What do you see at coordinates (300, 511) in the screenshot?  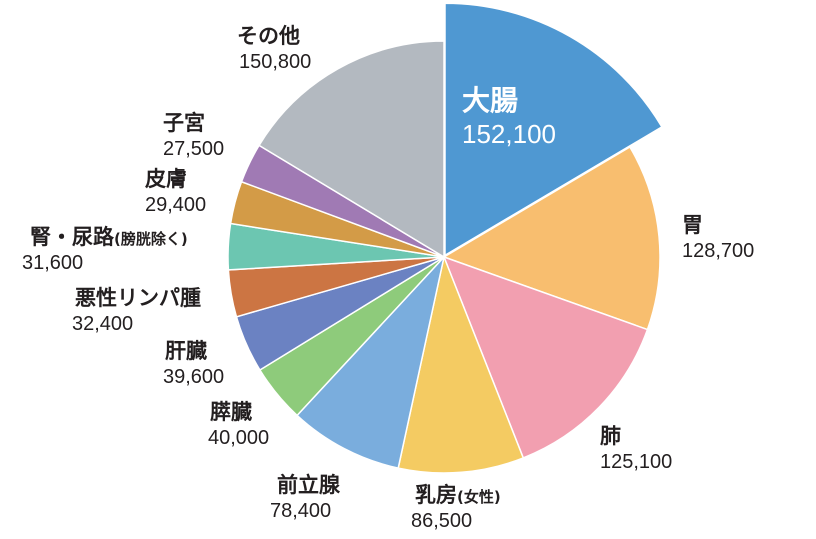 I see `slice-value-label-4: 78,400` at bounding box center [300, 511].